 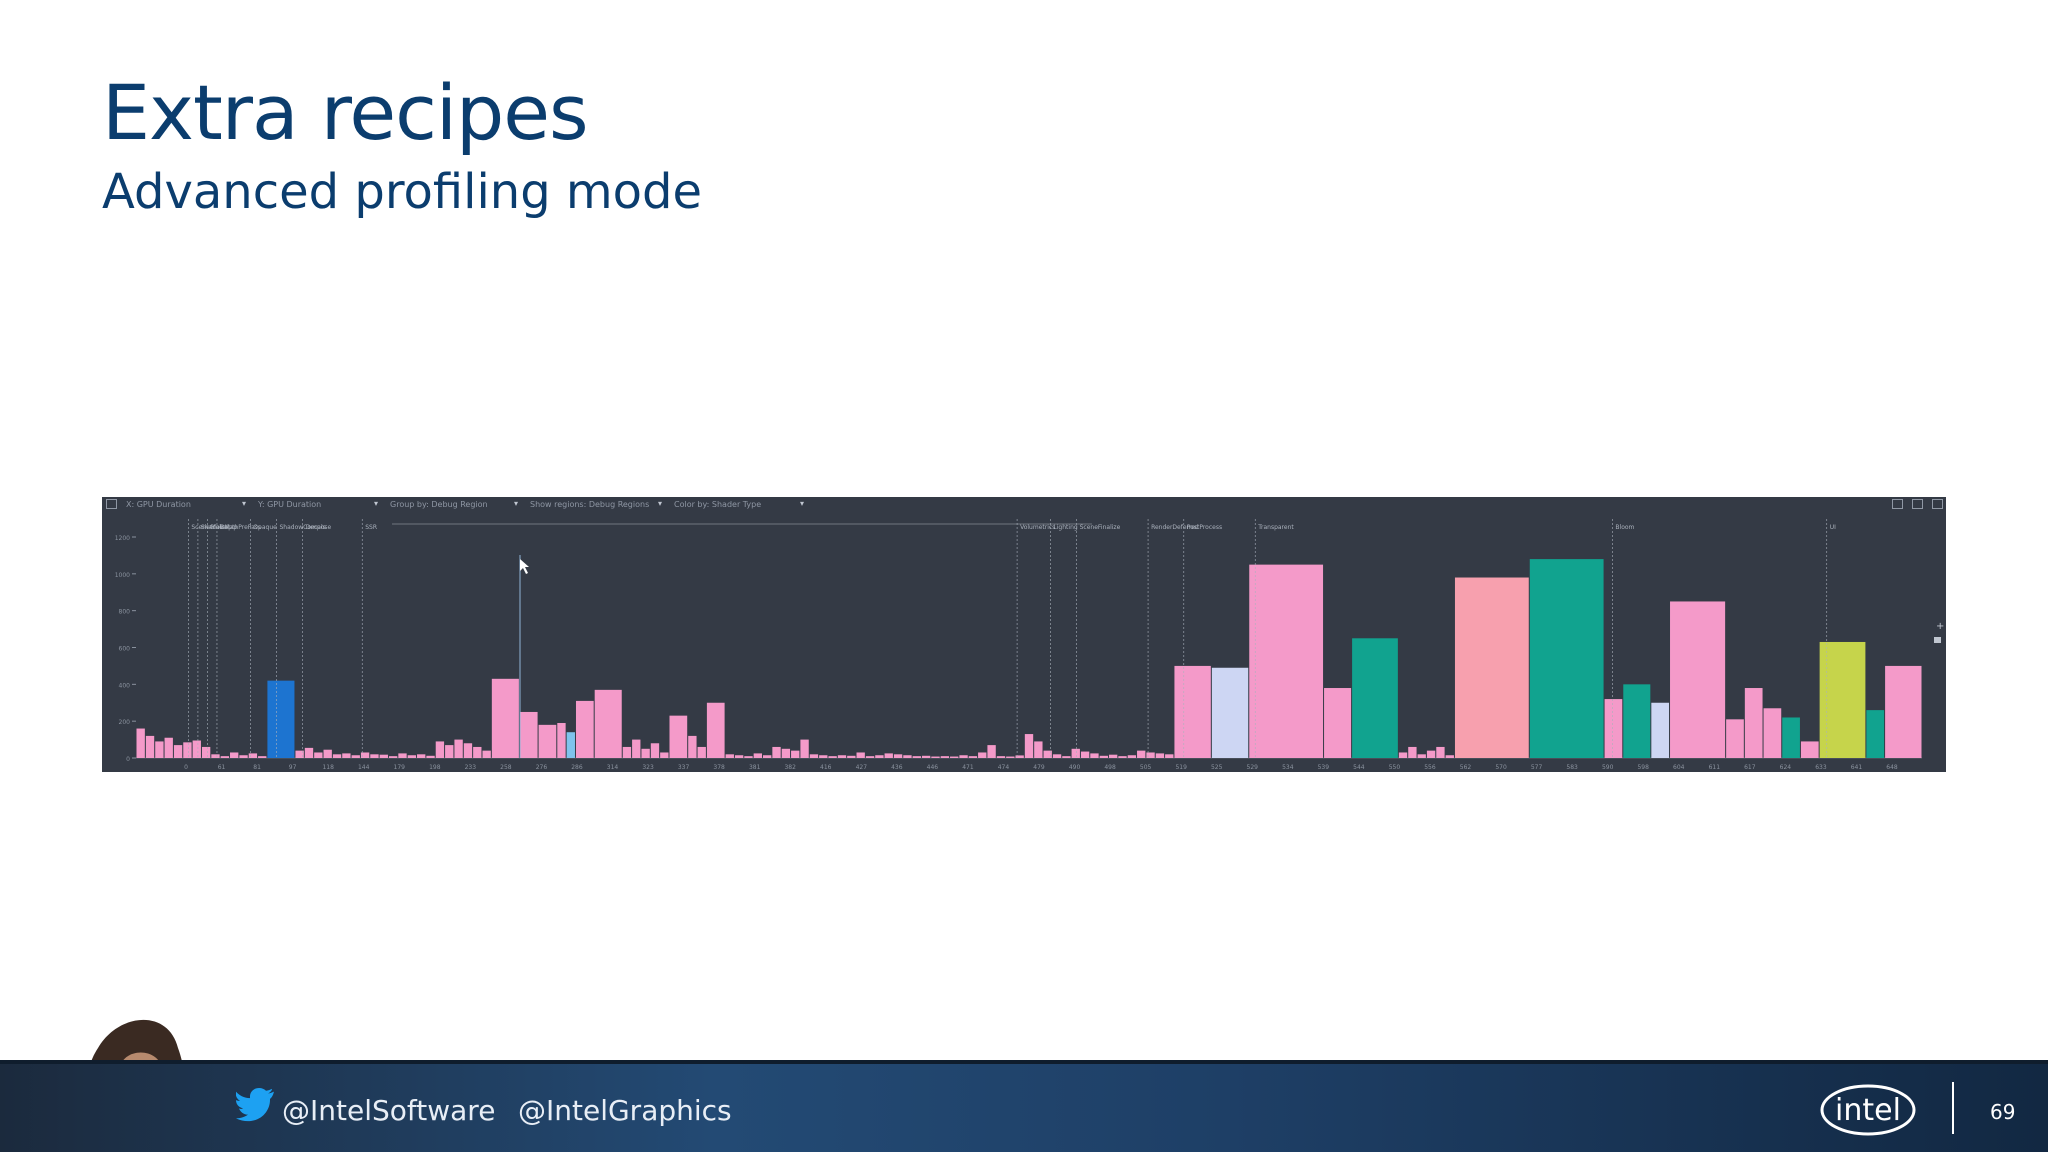 I want to click on share-icon, so click(x=1897, y=504).